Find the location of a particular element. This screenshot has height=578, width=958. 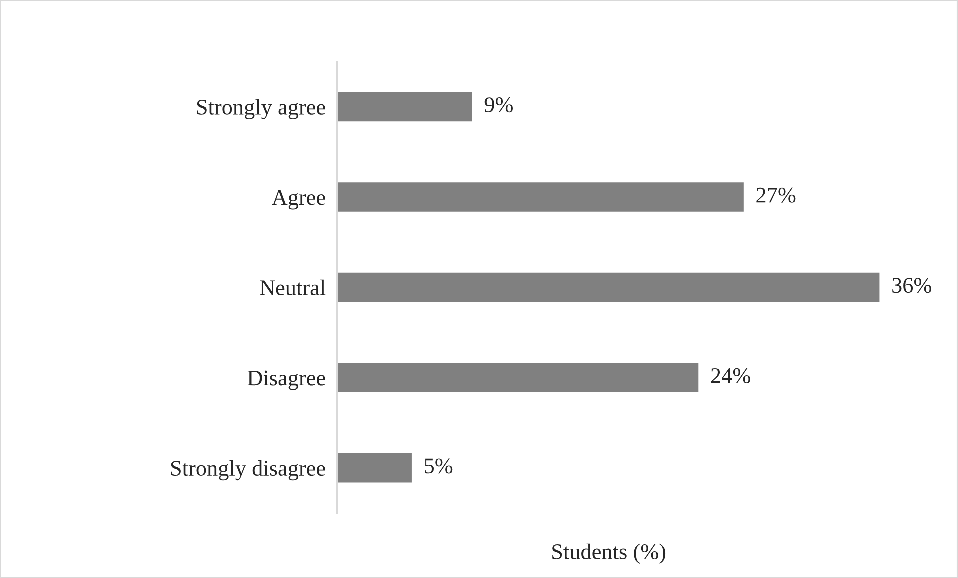

y-tick-label: Strongly disagree is located at coordinates (248, 470).